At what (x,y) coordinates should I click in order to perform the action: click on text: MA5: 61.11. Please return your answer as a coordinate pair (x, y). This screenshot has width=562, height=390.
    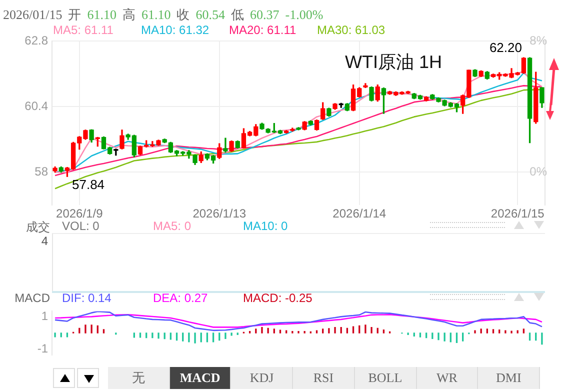
    Looking at the image, I should click on (83, 30).